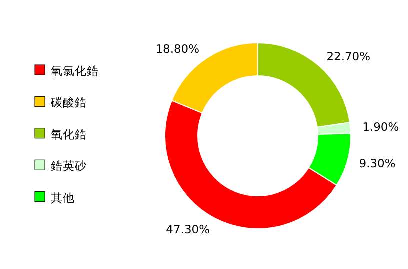  What do you see at coordinates (75, 71) in the screenshot?
I see `legend-label: 氧氯化鋯` at bounding box center [75, 71].